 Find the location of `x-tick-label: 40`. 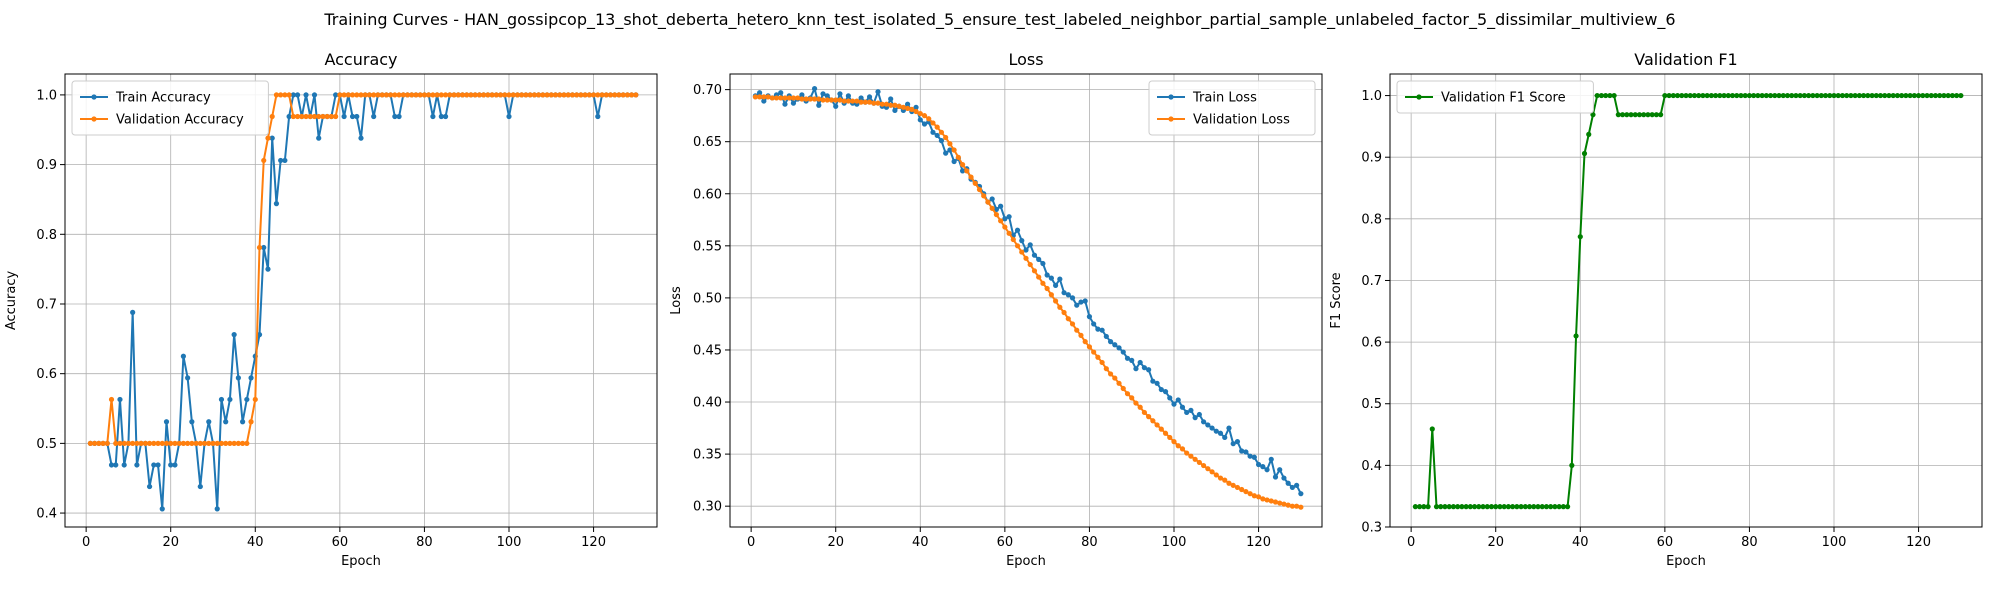

x-tick-label: 40 is located at coordinates (920, 542).